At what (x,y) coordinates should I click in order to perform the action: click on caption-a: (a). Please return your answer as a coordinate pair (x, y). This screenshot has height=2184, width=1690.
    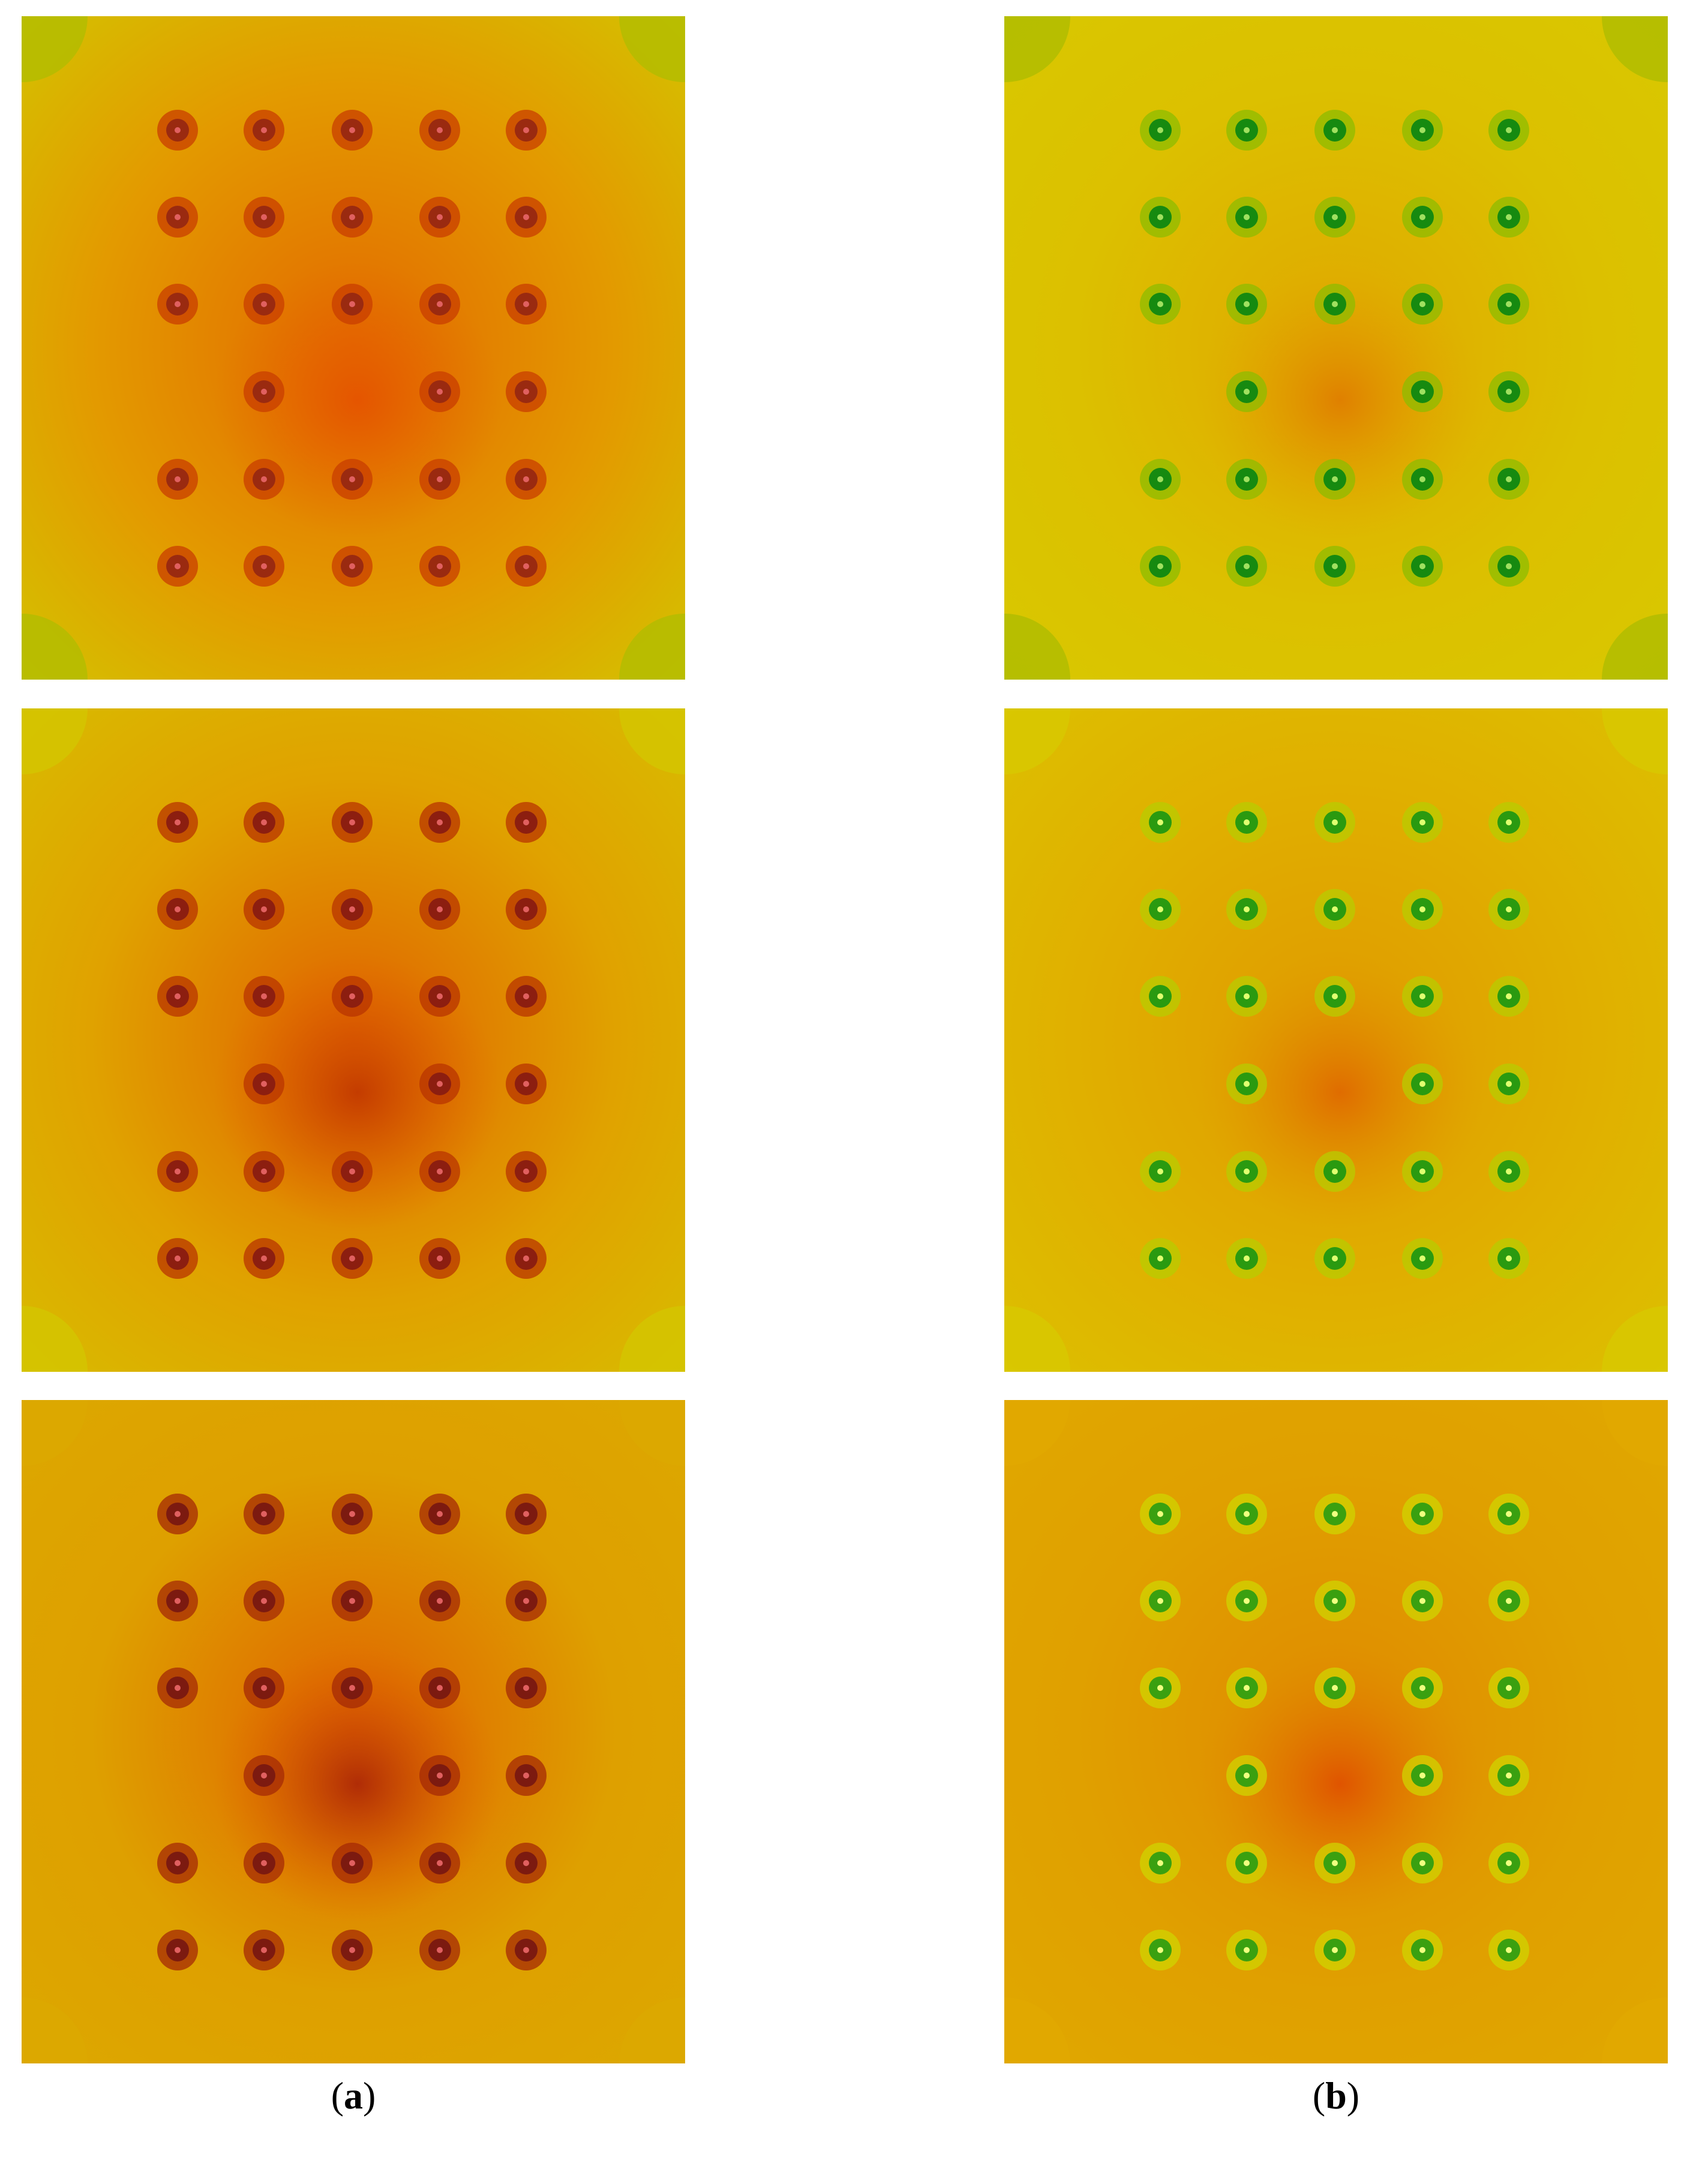
    Looking at the image, I should click on (353, 2096).